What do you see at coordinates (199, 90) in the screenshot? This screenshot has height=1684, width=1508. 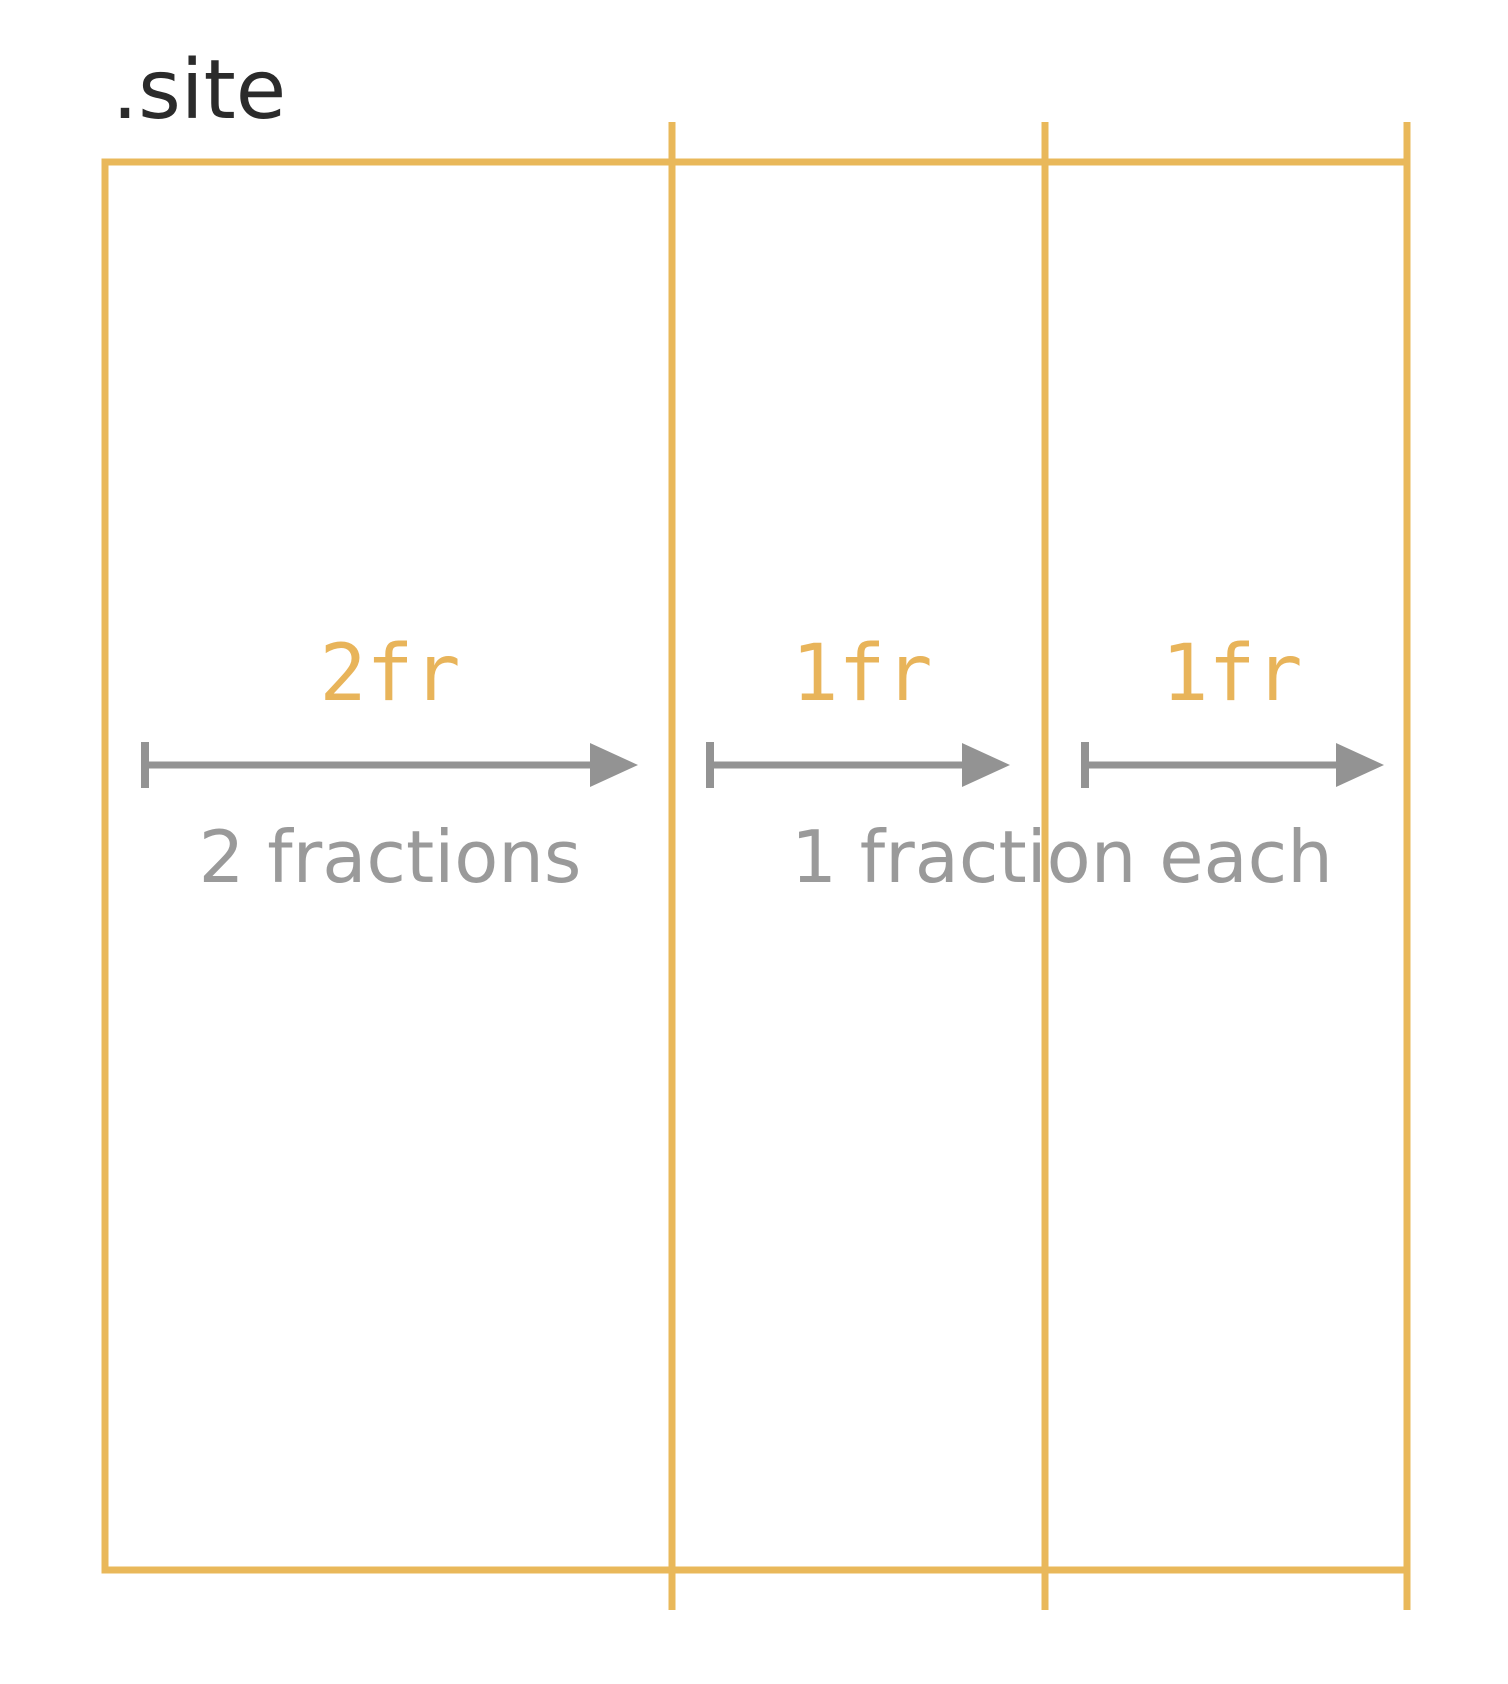 I see `container-title: .site` at bounding box center [199, 90].